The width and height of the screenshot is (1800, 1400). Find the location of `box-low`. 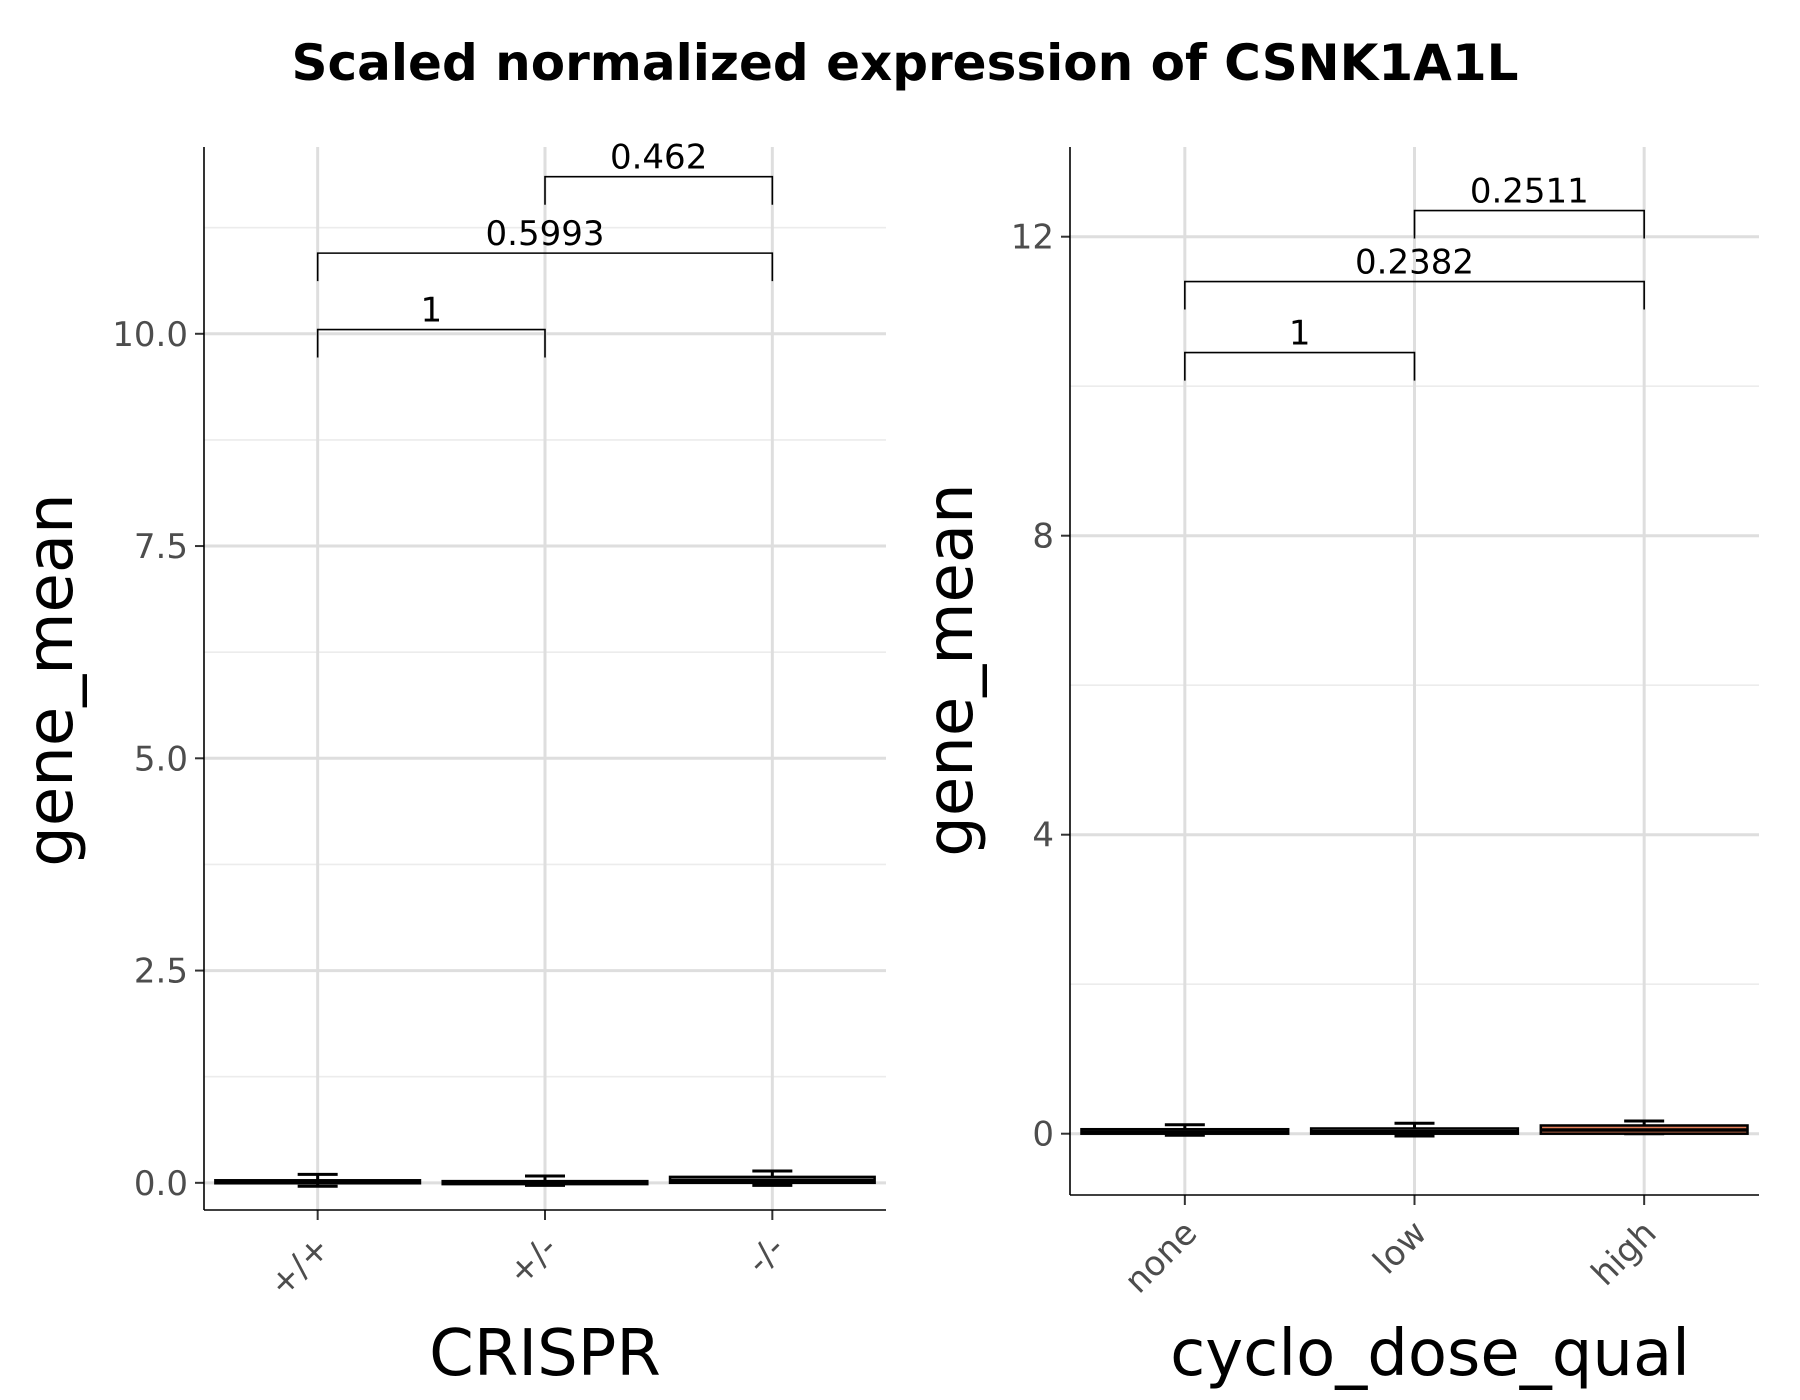

box-low is located at coordinates (1414, 1129).